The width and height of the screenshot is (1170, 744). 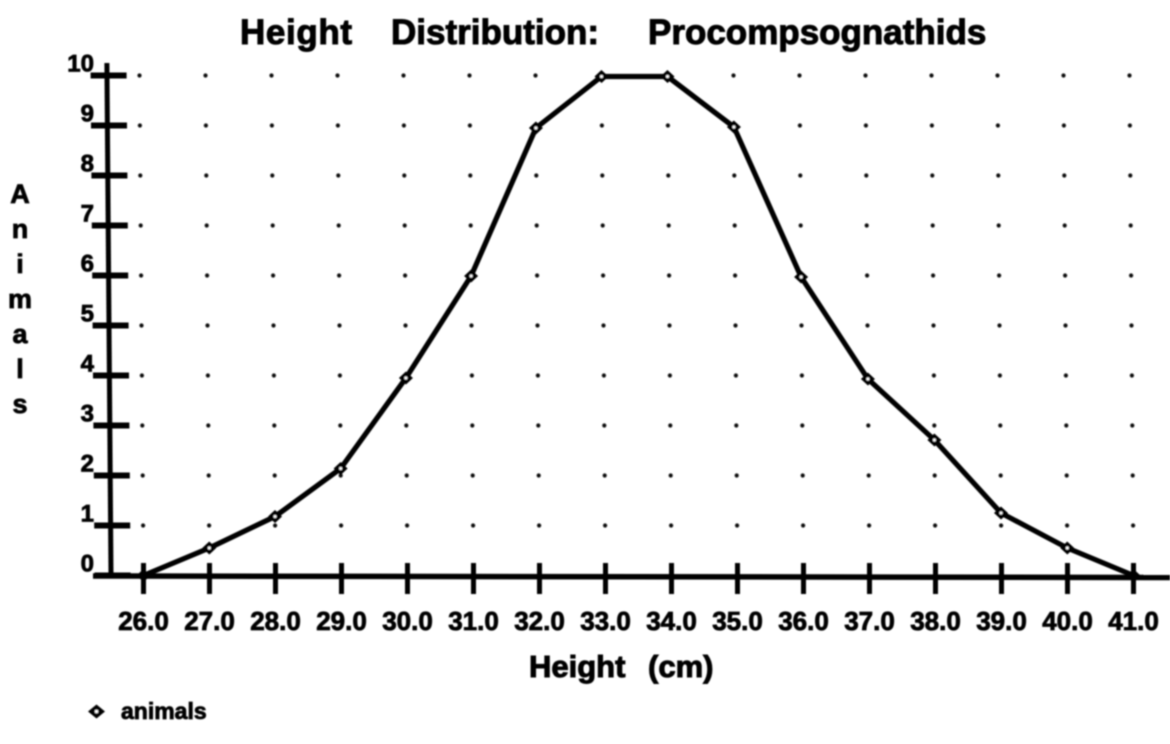 I want to click on svg-text: 4, so click(x=88, y=364).